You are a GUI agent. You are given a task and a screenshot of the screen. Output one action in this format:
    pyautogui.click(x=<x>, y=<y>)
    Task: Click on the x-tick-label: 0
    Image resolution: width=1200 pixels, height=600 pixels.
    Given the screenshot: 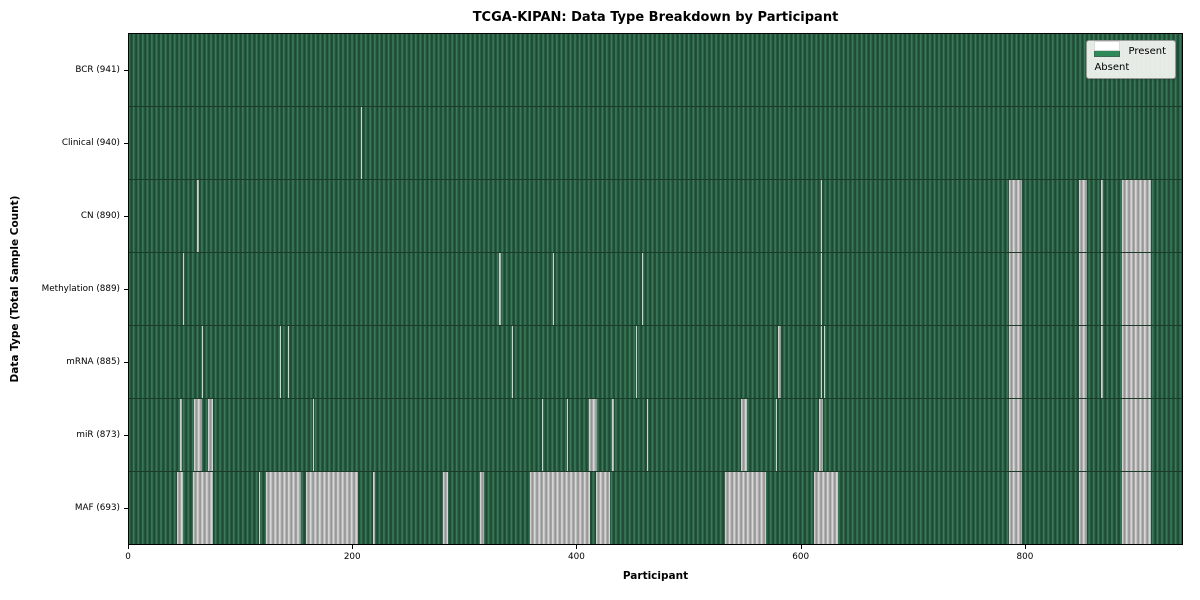 What is the action you would take?
    pyautogui.click(x=128, y=557)
    